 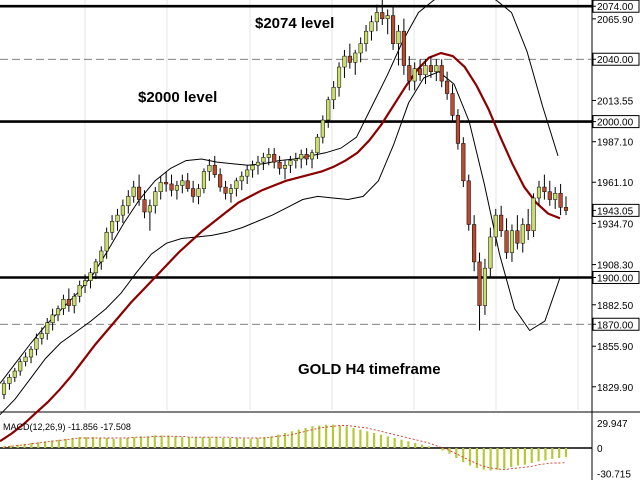 I want to click on price-tick-label: 1908.30, so click(x=615, y=266).